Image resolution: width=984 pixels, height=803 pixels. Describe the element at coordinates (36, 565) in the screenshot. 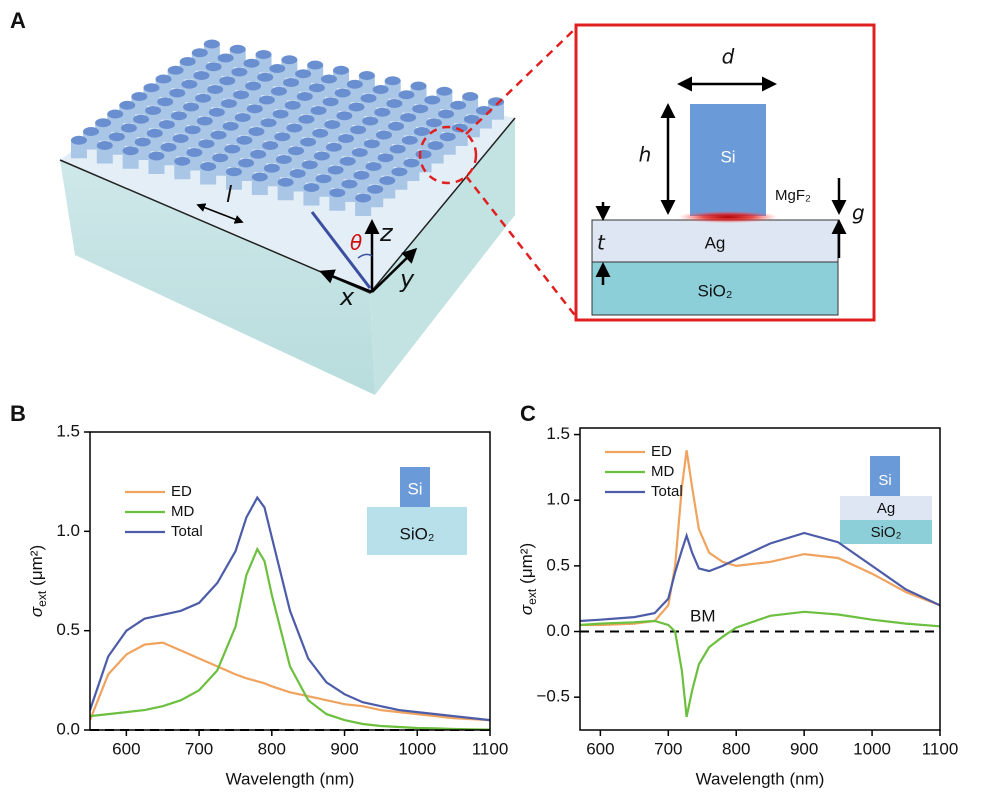

I see `y-axis-title-part: (μm²)` at that location.